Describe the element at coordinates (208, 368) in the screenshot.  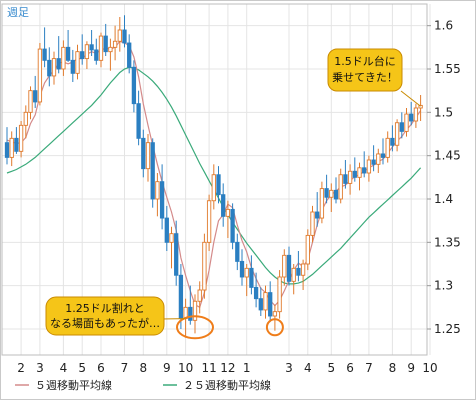
I see `x-tick-label: 11` at that location.